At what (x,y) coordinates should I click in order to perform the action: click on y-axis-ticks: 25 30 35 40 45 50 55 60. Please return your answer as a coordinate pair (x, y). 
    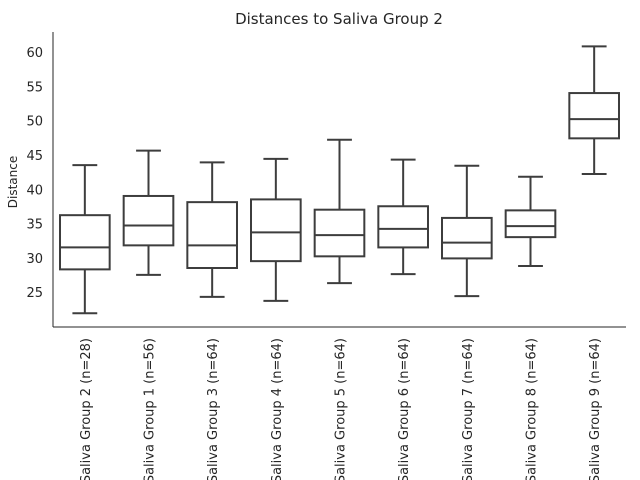
    Looking at the image, I should click on (34, 173).